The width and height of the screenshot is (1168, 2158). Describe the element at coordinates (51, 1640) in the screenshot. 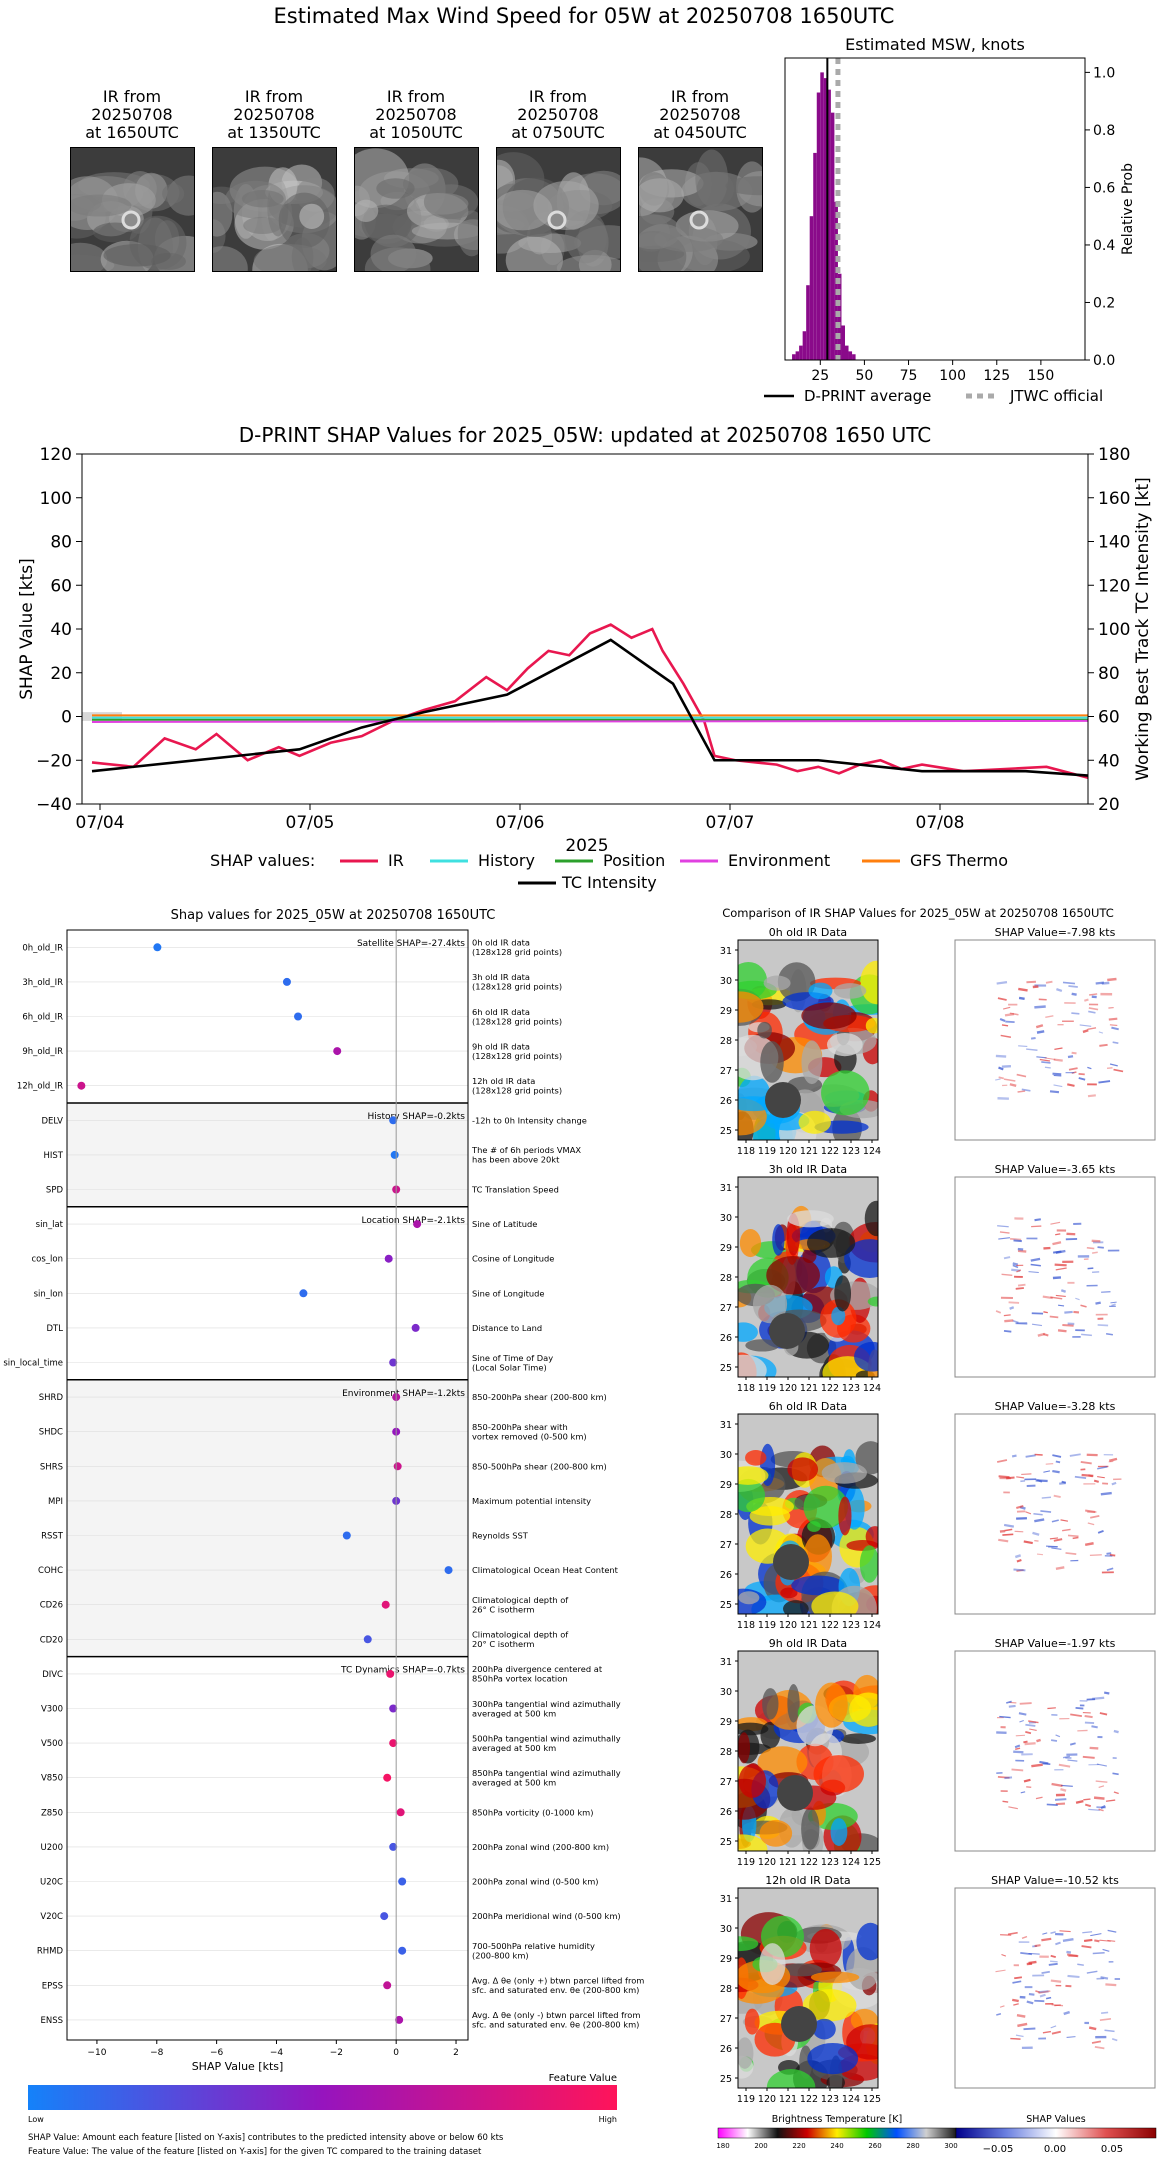

I see `feature-name: CD20` at that location.